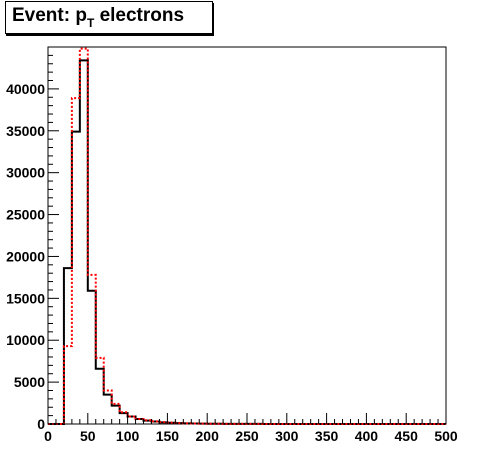 This screenshot has width=496, height=472. What do you see at coordinates (25, 340) in the screenshot?
I see `y-tick-label: 10000` at bounding box center [25, 340].